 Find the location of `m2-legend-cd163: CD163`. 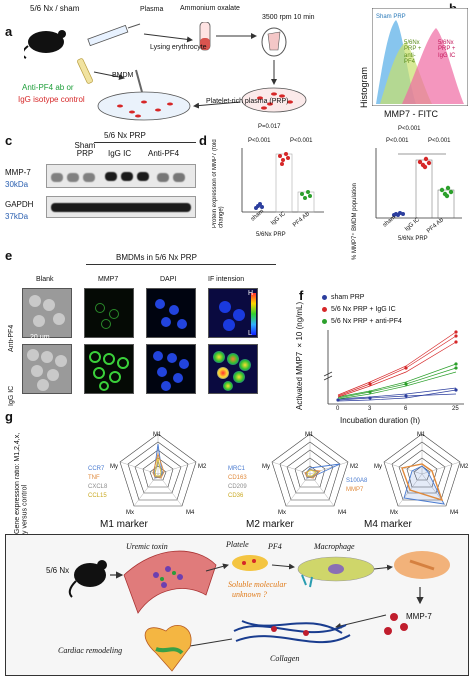

m2-legend-cd163: CD163 is located at coordinates (237, 478).